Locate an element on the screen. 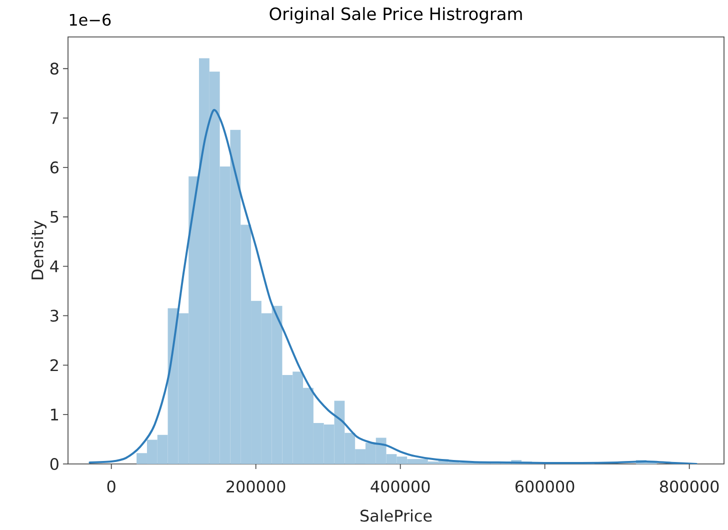  x-tick-label: 0 is located at coordinates (111, 486).